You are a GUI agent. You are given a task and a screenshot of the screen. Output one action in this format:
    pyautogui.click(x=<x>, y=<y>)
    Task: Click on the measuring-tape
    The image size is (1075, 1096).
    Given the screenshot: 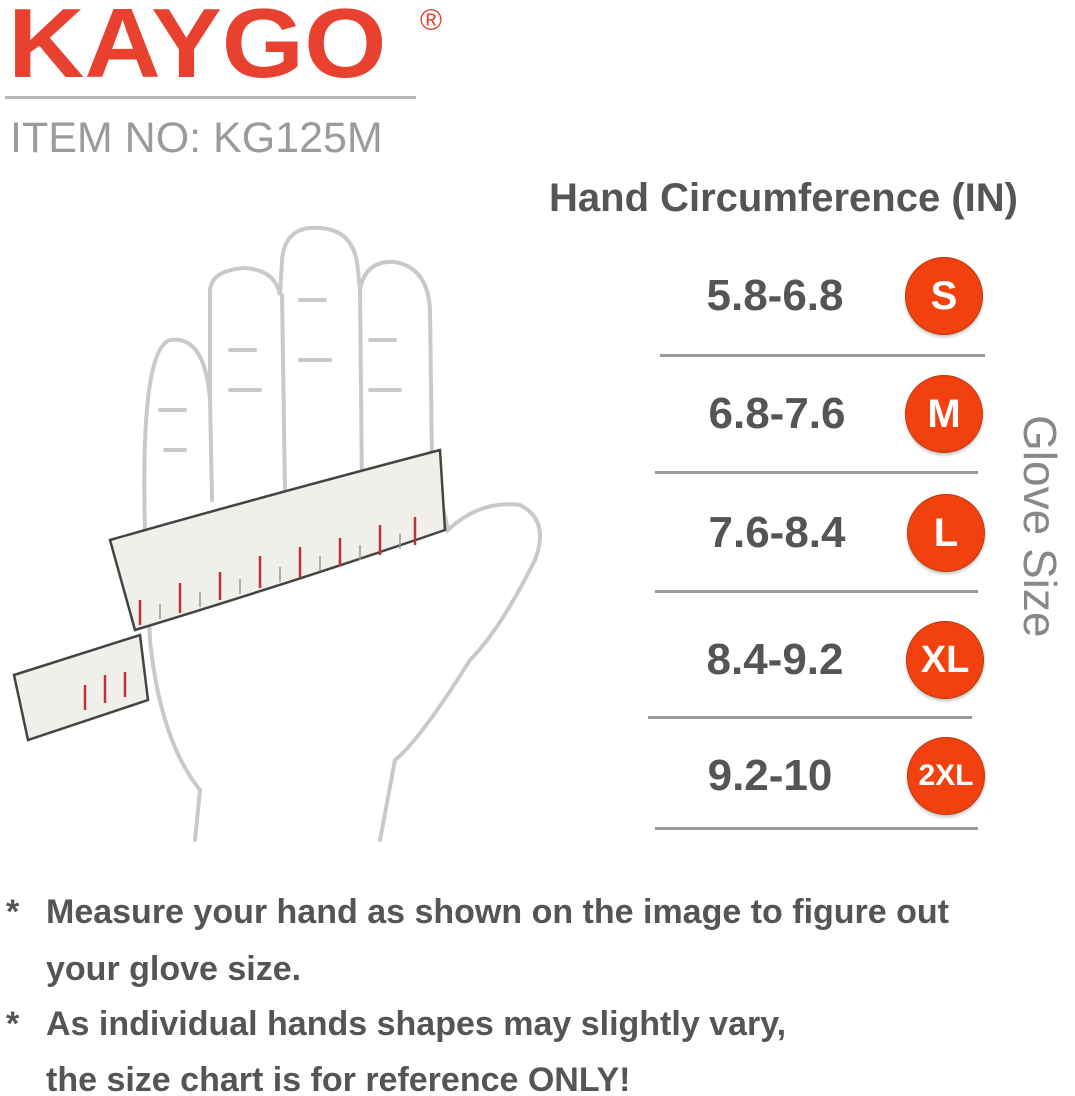 What is the action you would take?
    pyautogui.click(x=229, y=595)
    